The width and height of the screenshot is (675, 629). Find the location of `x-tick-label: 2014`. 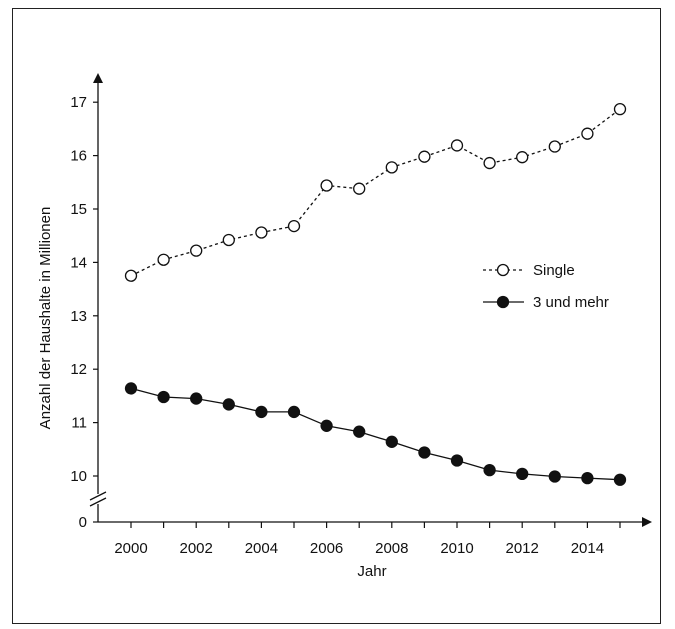

x-tick-label: 2014 is located at coordinates (587, 548).